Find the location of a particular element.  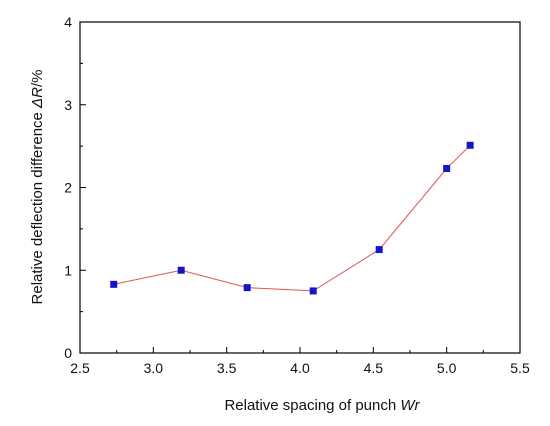

y-axis-title: Relative deflection difference ΔR/% is located at coordinates (37, 187).